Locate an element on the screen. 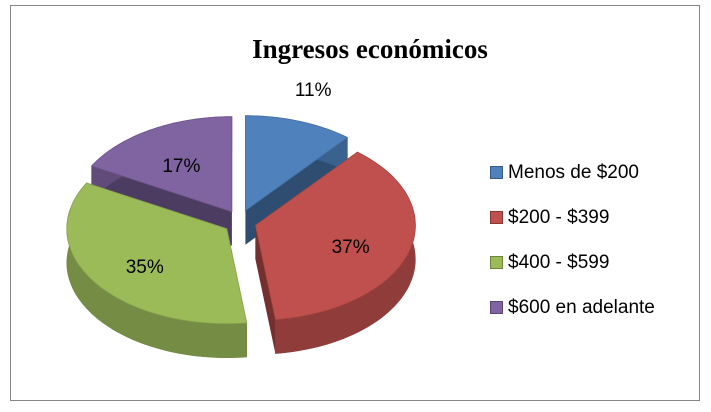 This screenshot has height=412, width=711. legend-label: $200 - $399 is located at coordinates (558, 217).